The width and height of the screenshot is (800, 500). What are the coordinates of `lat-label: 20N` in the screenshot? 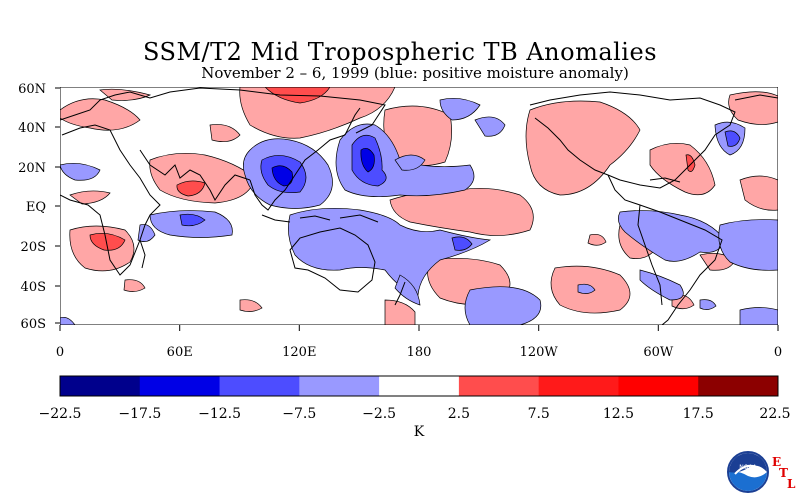 It's located at (32, 168).